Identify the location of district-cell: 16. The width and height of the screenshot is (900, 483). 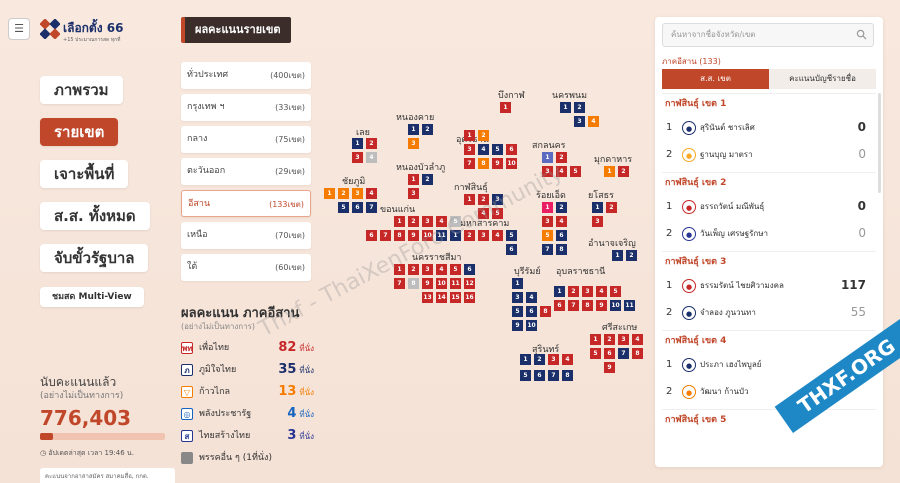
(469, 297).